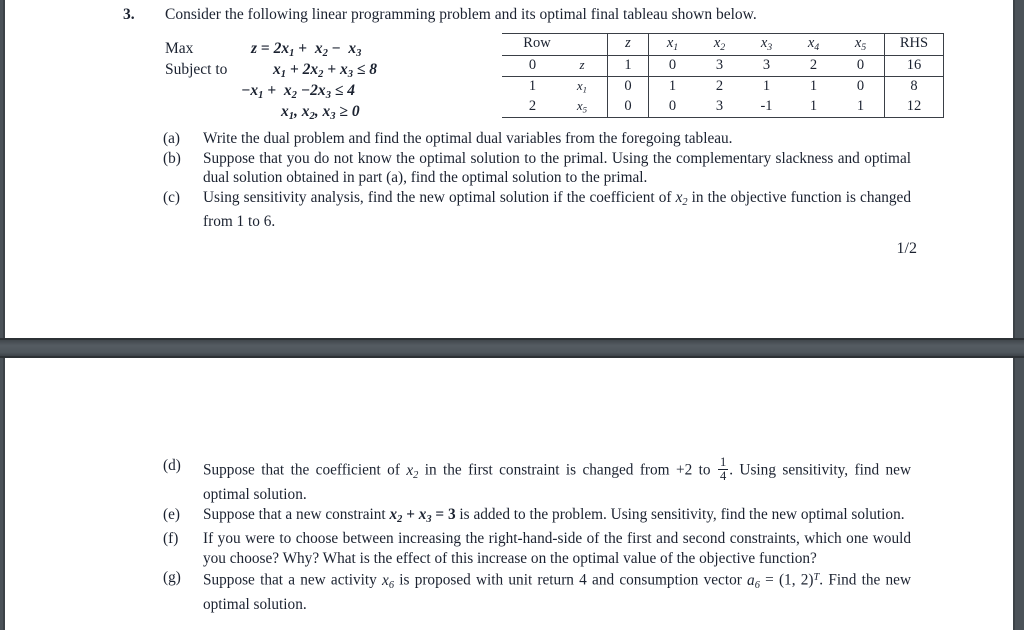  I want to click on part-c-letter: (c), so click(171, 197).